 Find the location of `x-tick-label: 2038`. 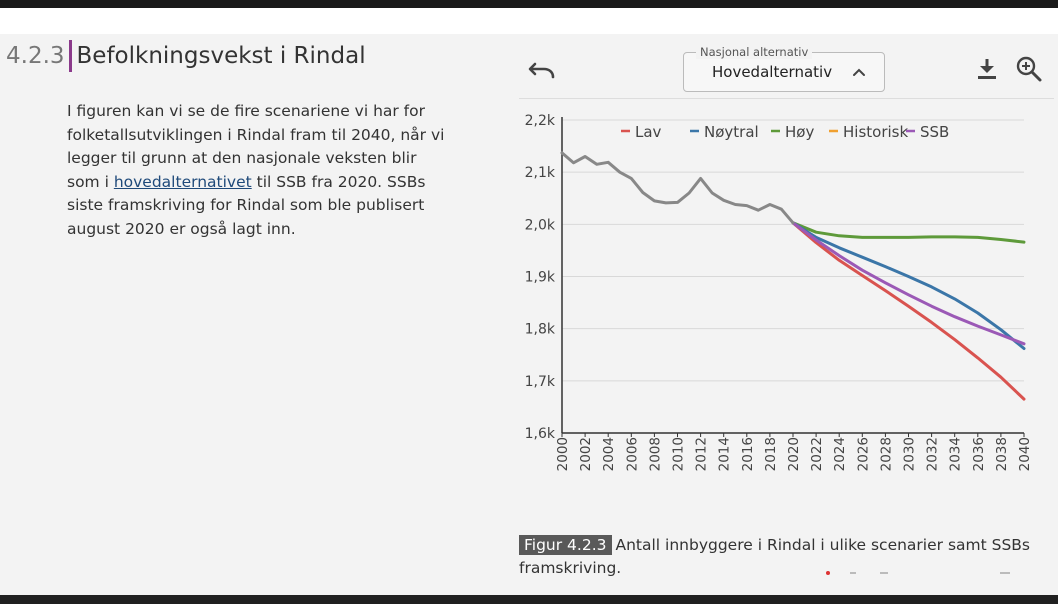

x-tick-label: 2038 is located at coordinates (1002, 454).